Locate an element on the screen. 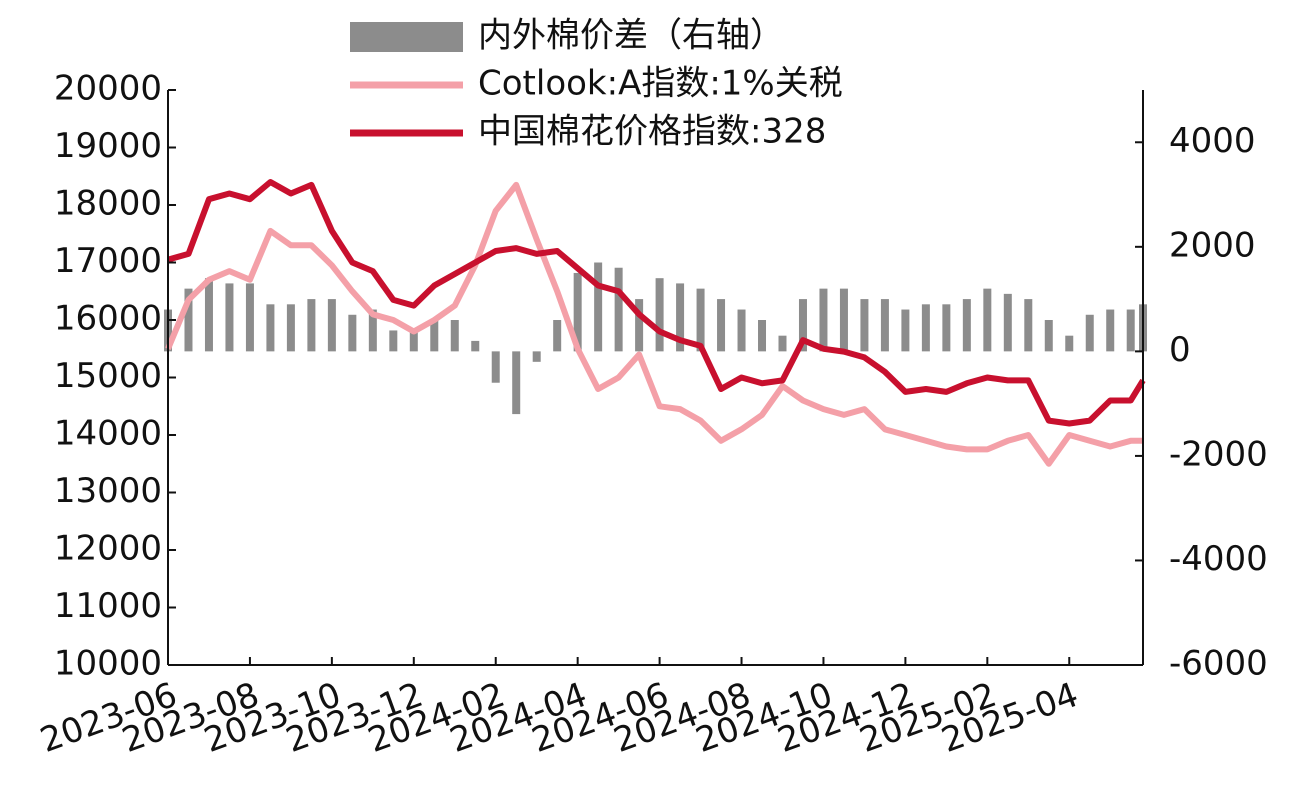 The height and width of the screenshot is (810, 1305). y-tick-label: 12000 is located at coordinates (108, 549).